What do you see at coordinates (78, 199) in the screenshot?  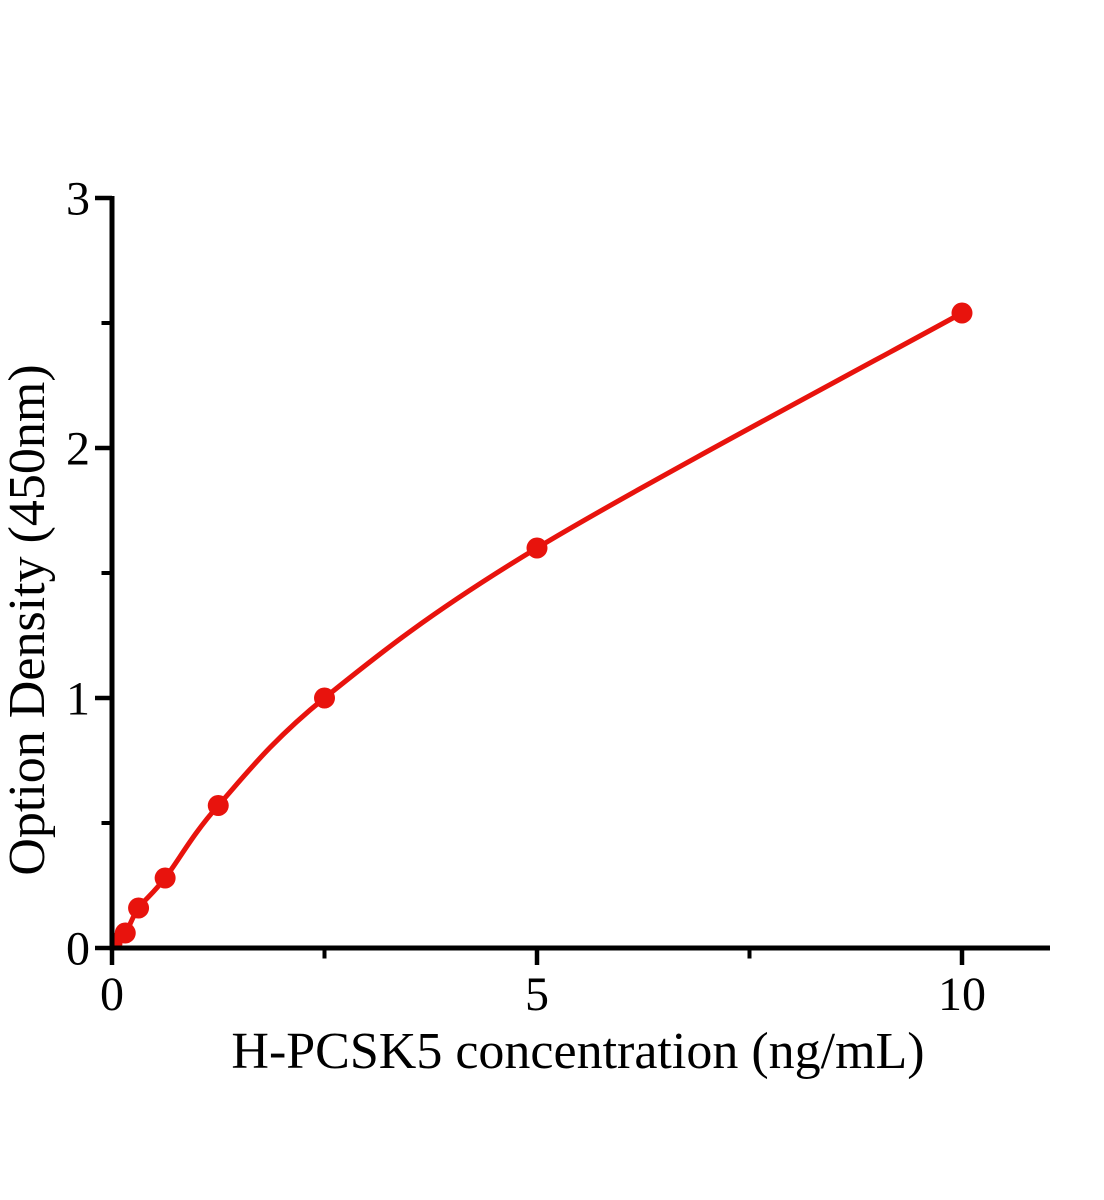 I see `y-tick-label: 3` at bounding box center [78, 199].